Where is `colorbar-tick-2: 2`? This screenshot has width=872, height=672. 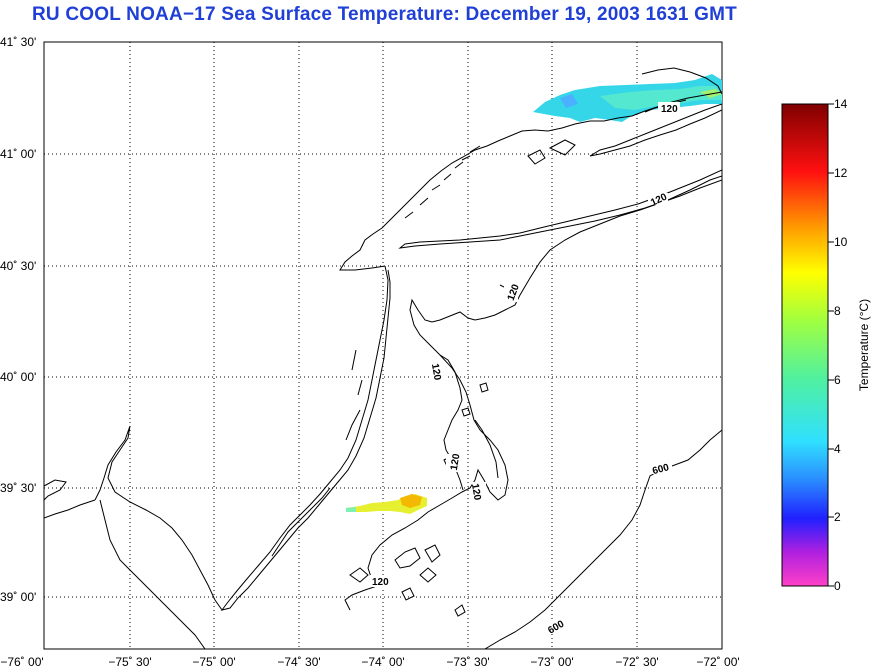 colorbar-tick-2: 2 is located at coordinates (837, 517).